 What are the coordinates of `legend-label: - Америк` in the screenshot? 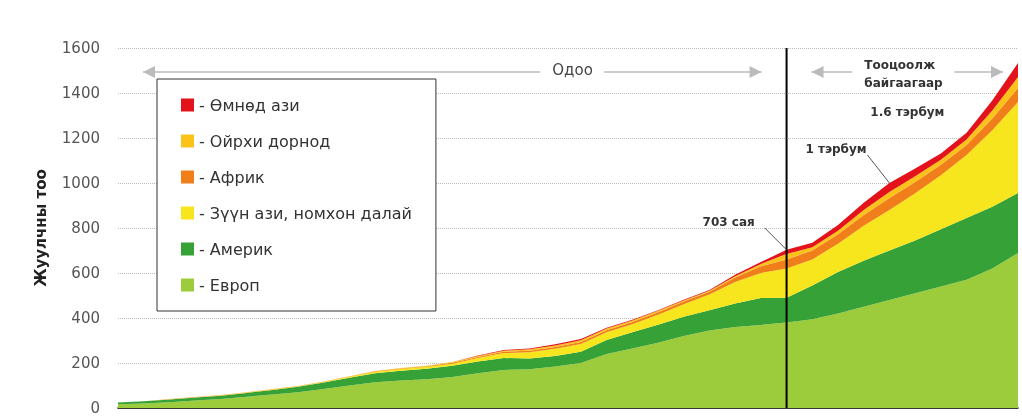 It's located at (236, 249).